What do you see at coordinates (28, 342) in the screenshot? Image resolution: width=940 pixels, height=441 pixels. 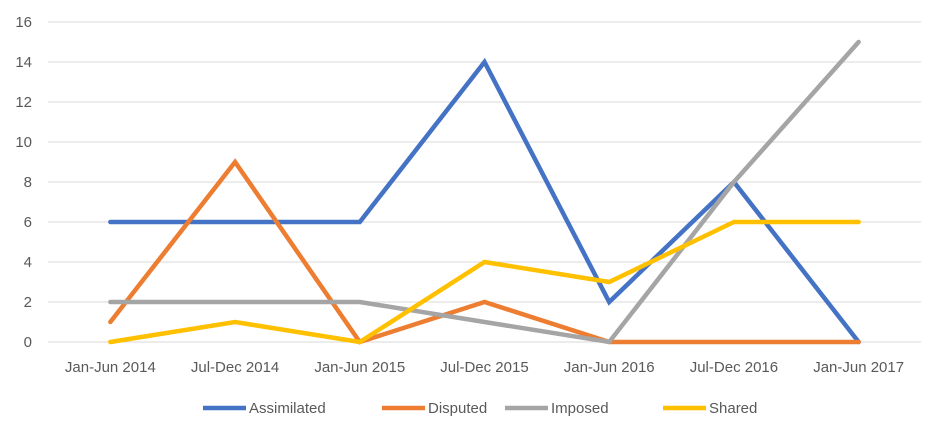 I see `y-tick-label: 0` at bounding box center [28, 342].